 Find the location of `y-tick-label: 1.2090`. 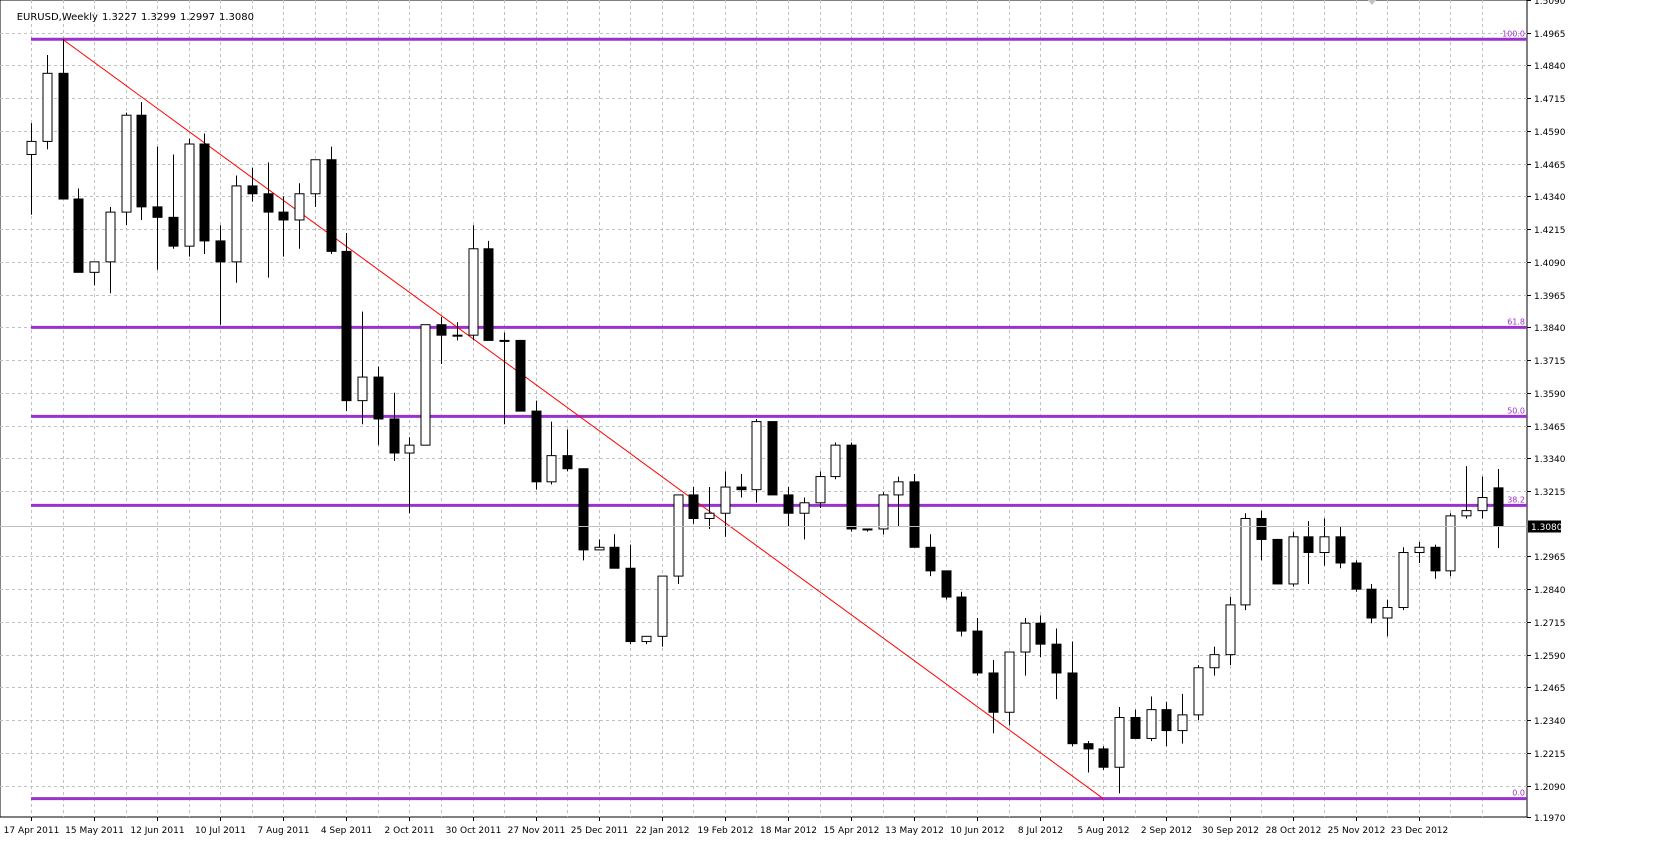

y-tick-label: 1.2090 is located at coordinates (1550, 788).